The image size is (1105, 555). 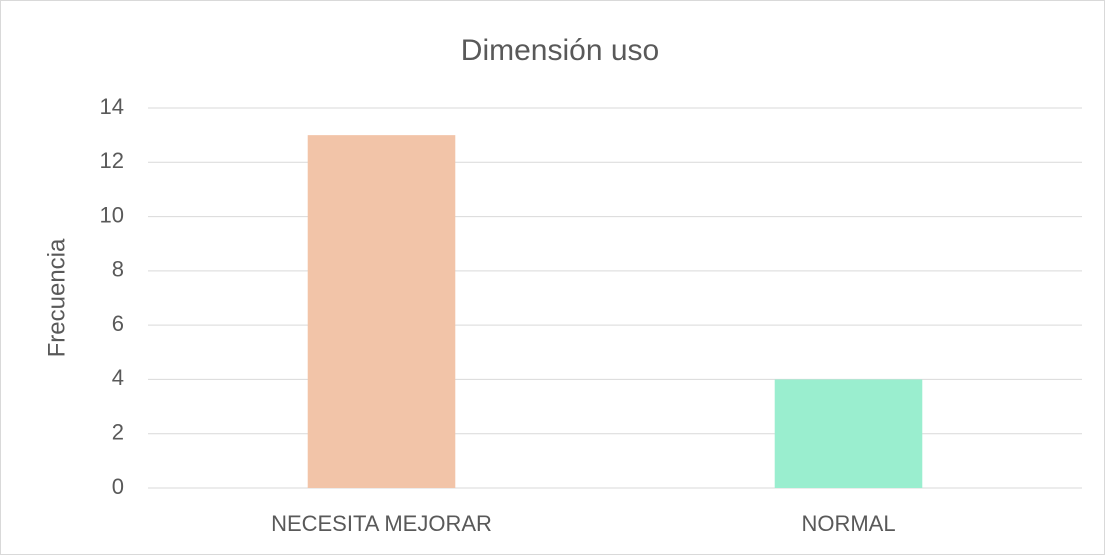 What do you see at coordinates (848, 523) in the screenshot?
I see `x-tick-label: NORMAL` at bounding box center [848, 523].